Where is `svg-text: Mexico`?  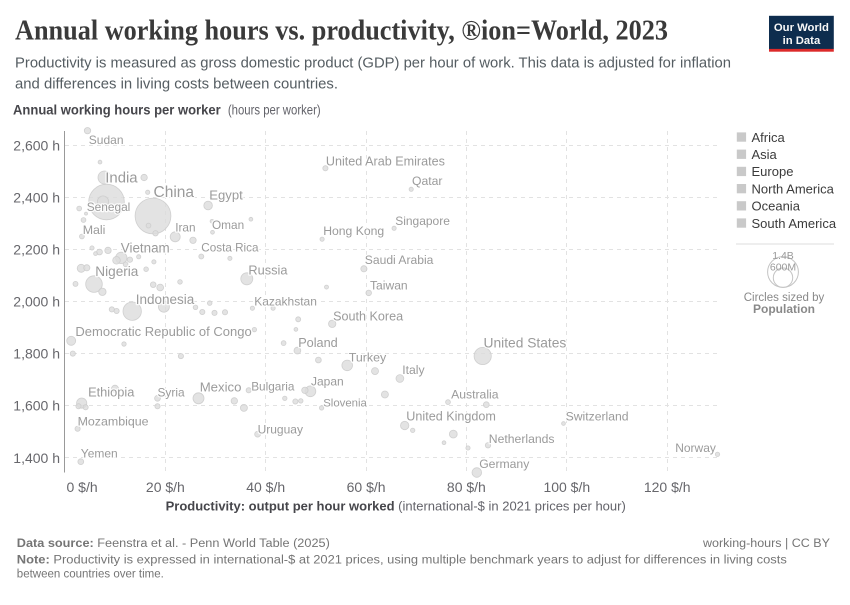 svg-text: Mexico is located at coordinates (221, 387).